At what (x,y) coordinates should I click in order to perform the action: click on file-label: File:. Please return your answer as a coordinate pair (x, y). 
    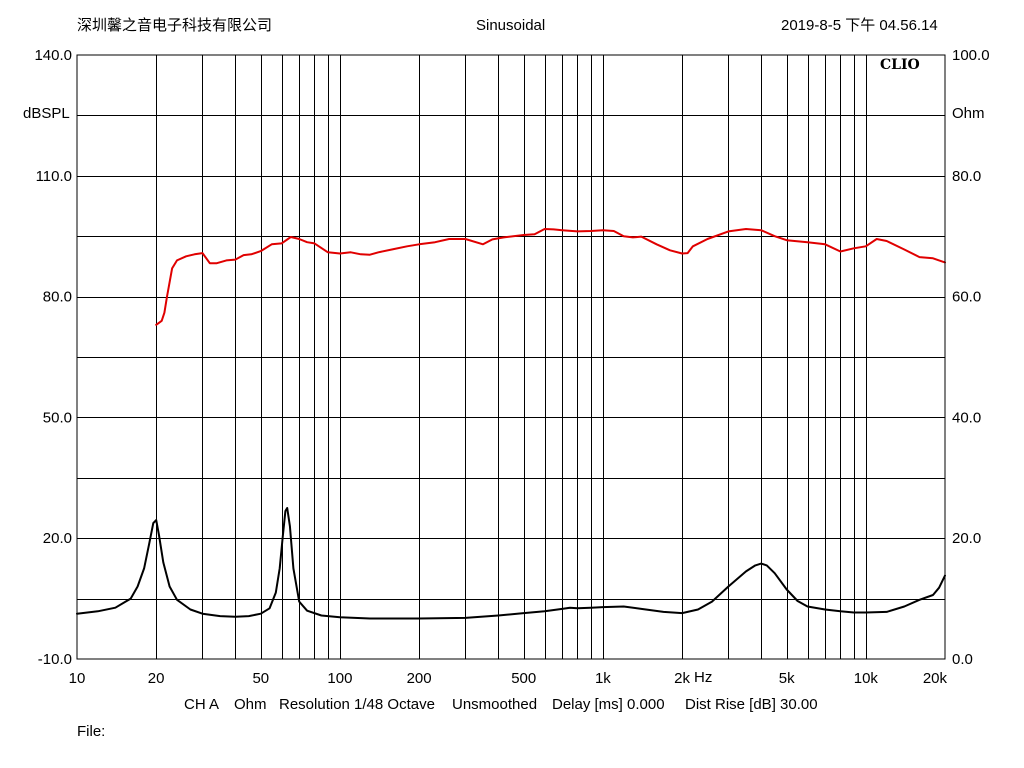
    Looking at the image, I should click on (91, 731).